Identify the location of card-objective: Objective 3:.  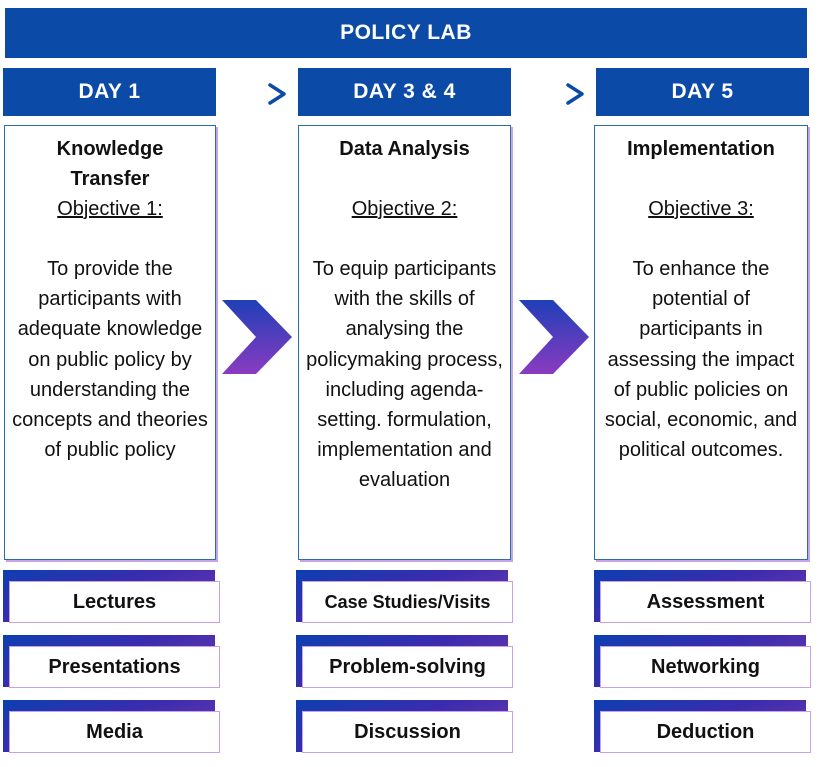
(701, 209).